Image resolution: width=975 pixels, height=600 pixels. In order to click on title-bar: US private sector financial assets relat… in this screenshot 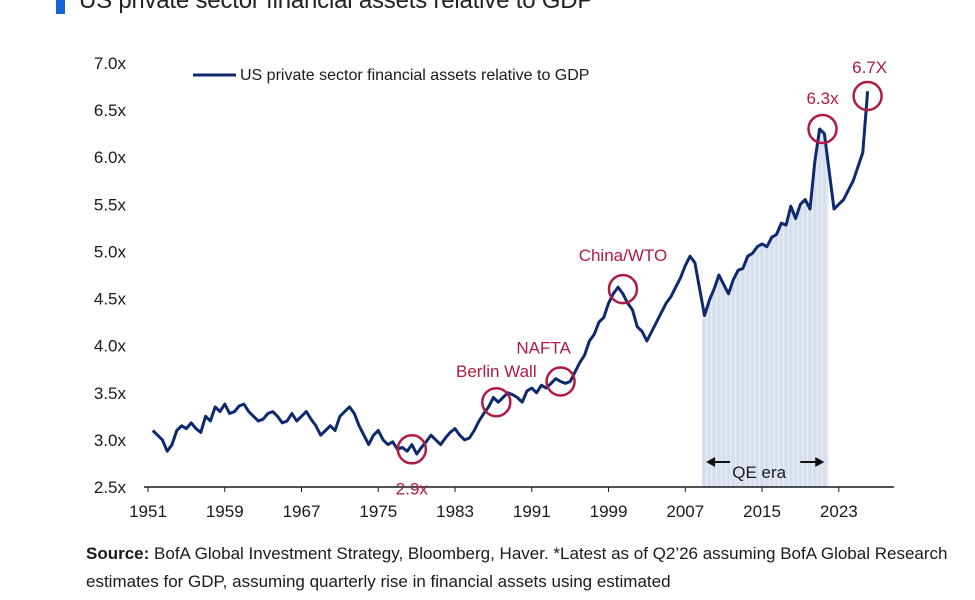, I will do `click(296, 8)`.